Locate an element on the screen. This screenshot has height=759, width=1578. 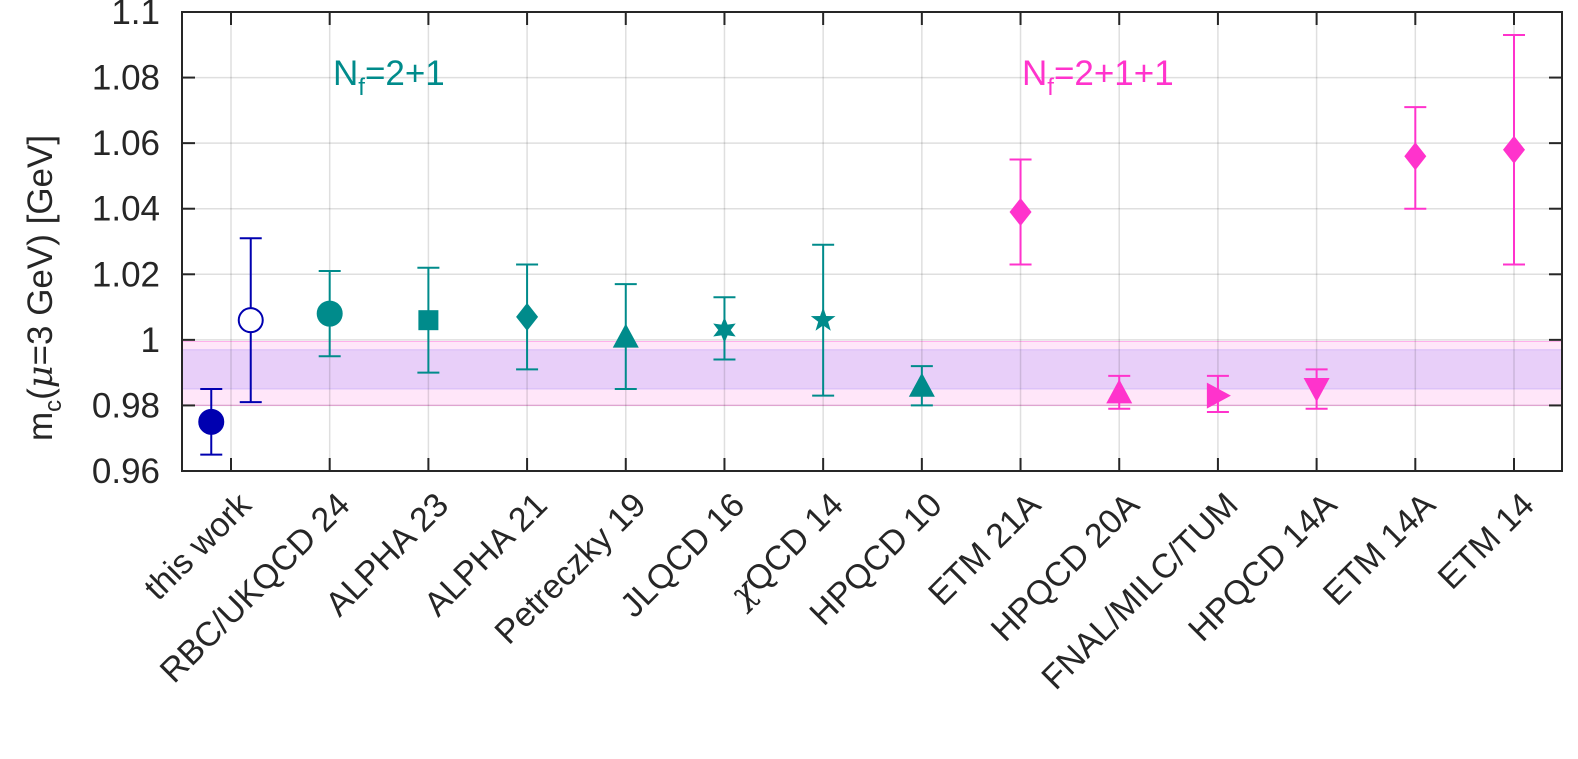
y-tick-label: 0.96 is located at coordinates (126, 471).